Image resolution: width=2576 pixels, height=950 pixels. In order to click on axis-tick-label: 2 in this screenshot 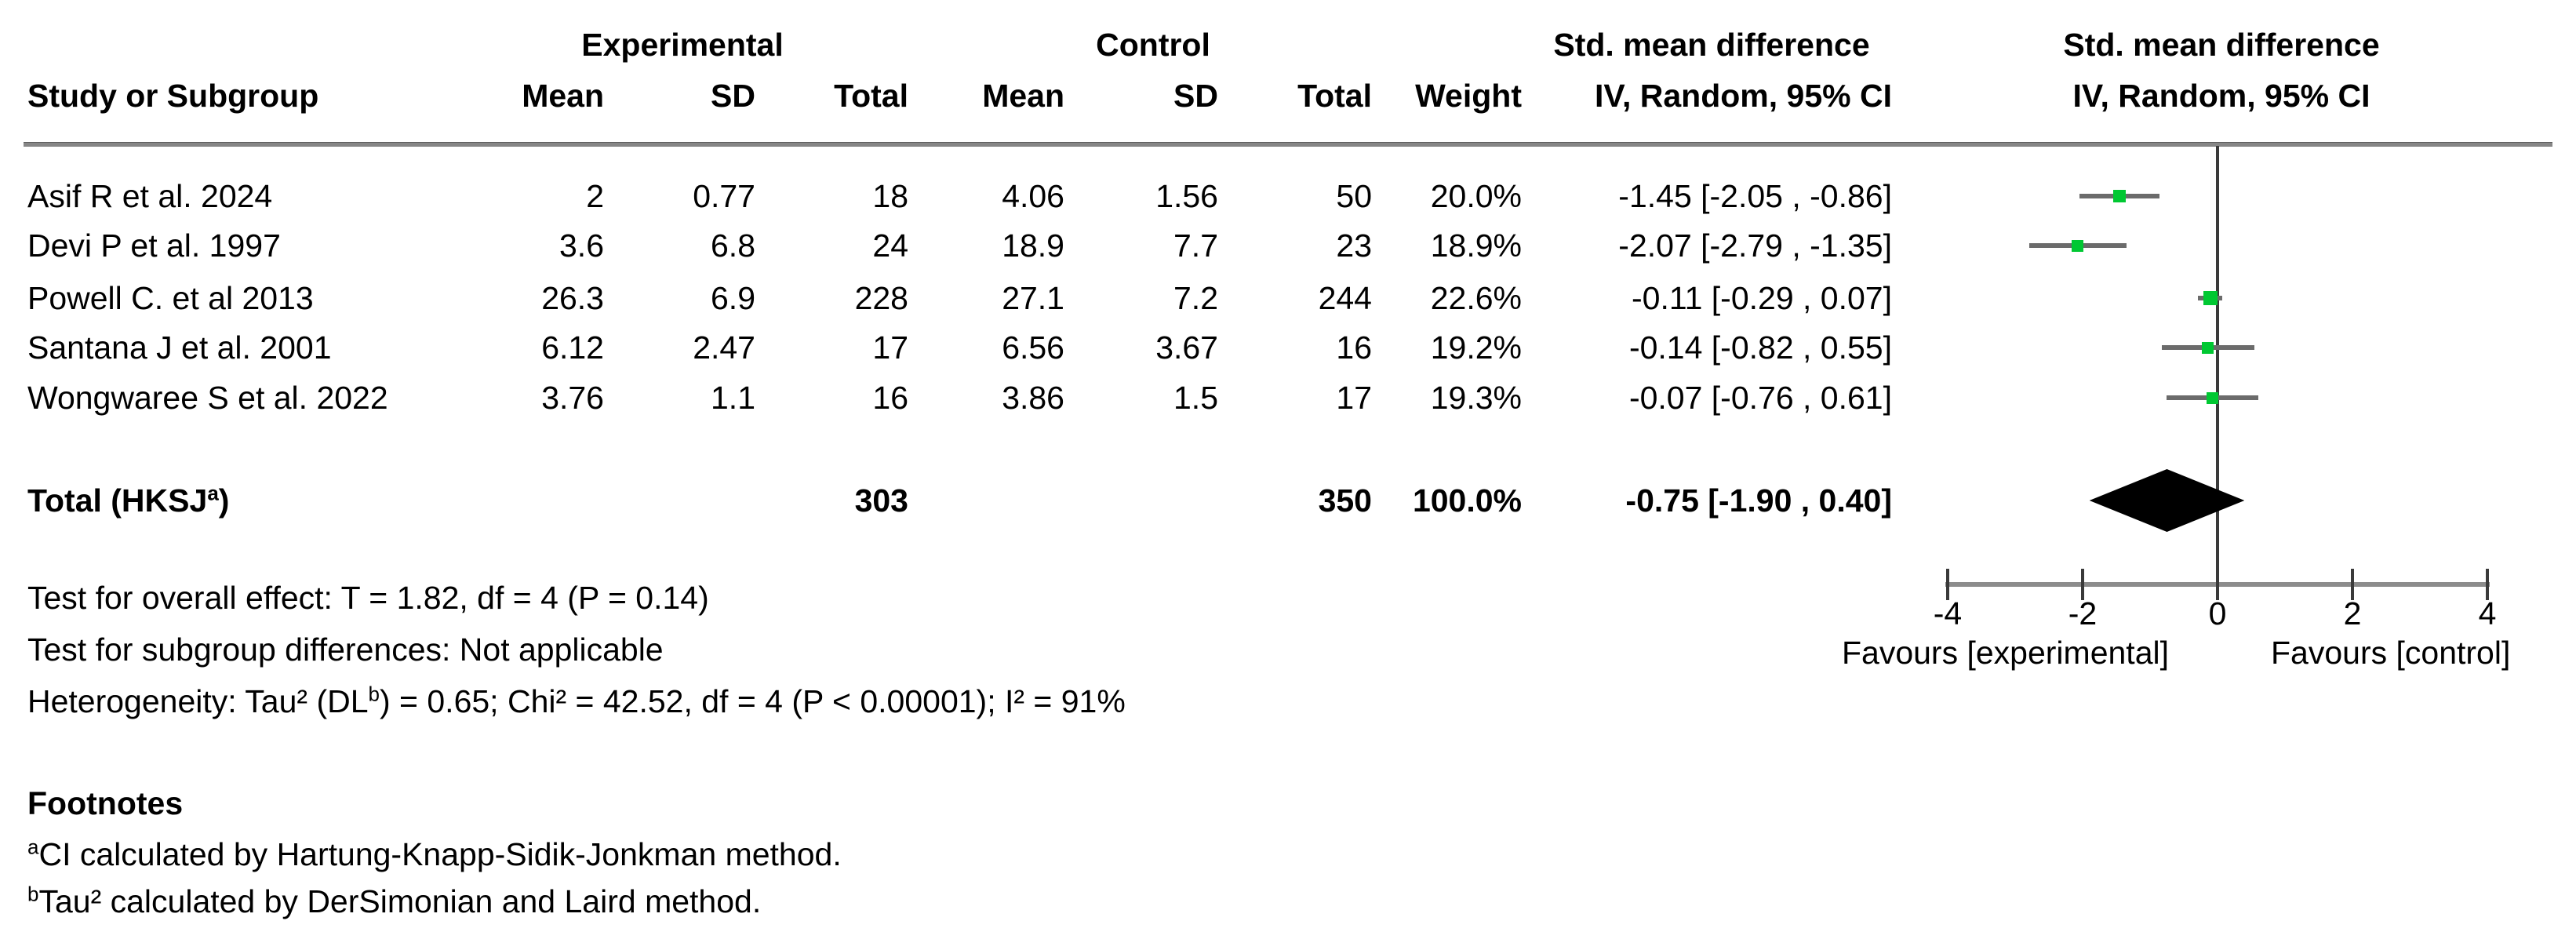, I will do `click(2352, 613)`.